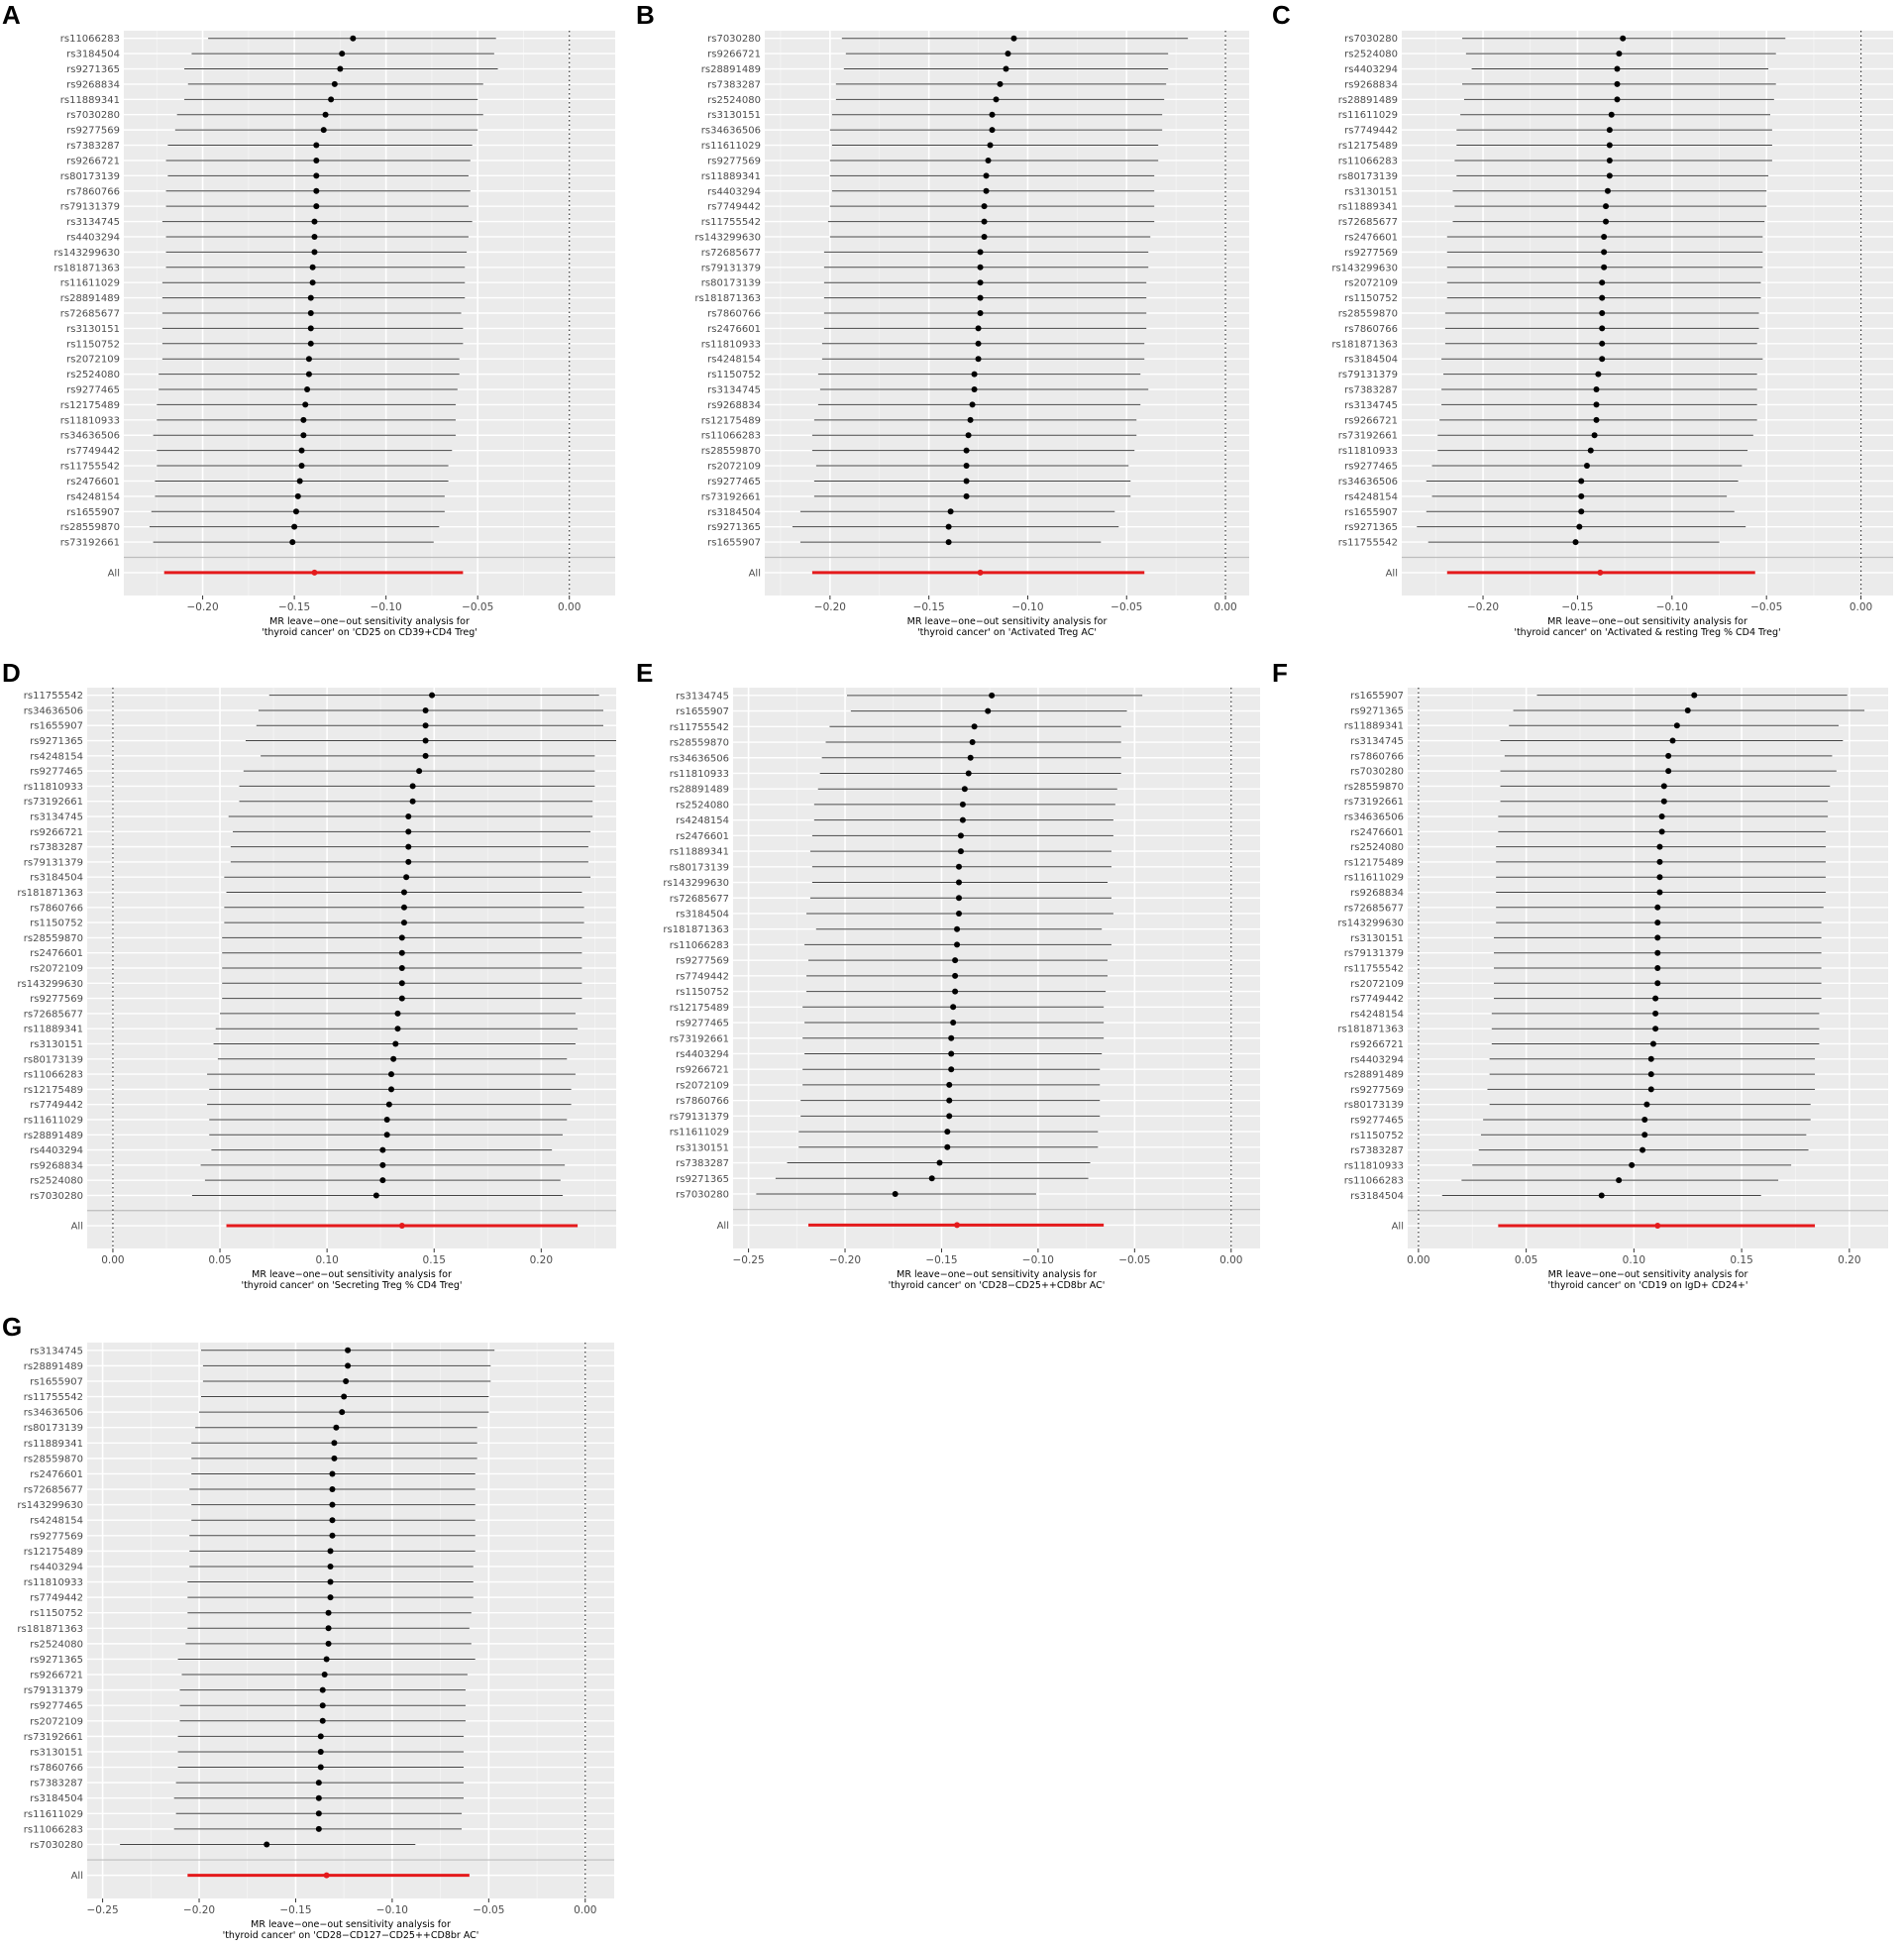  What do you see at coordinates (56, 1165) in the screenshot?
I see `snp-label: rs9268834` at bounding box center [56, 1165].